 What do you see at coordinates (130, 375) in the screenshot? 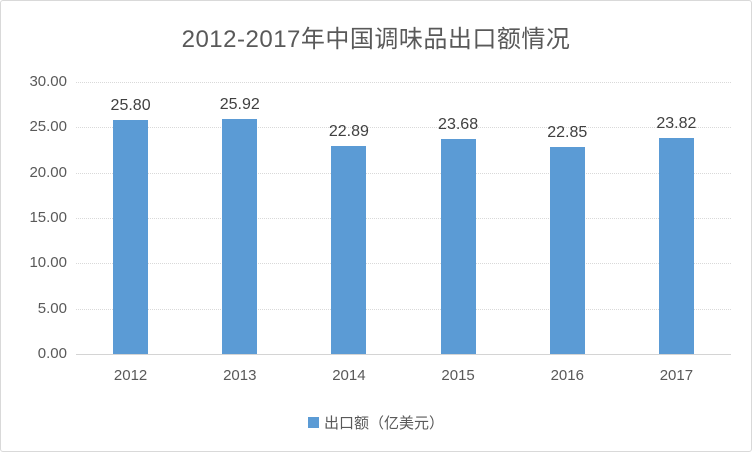
I see `x-tick-label-2012: 2012` at bounding box center [130, 375].